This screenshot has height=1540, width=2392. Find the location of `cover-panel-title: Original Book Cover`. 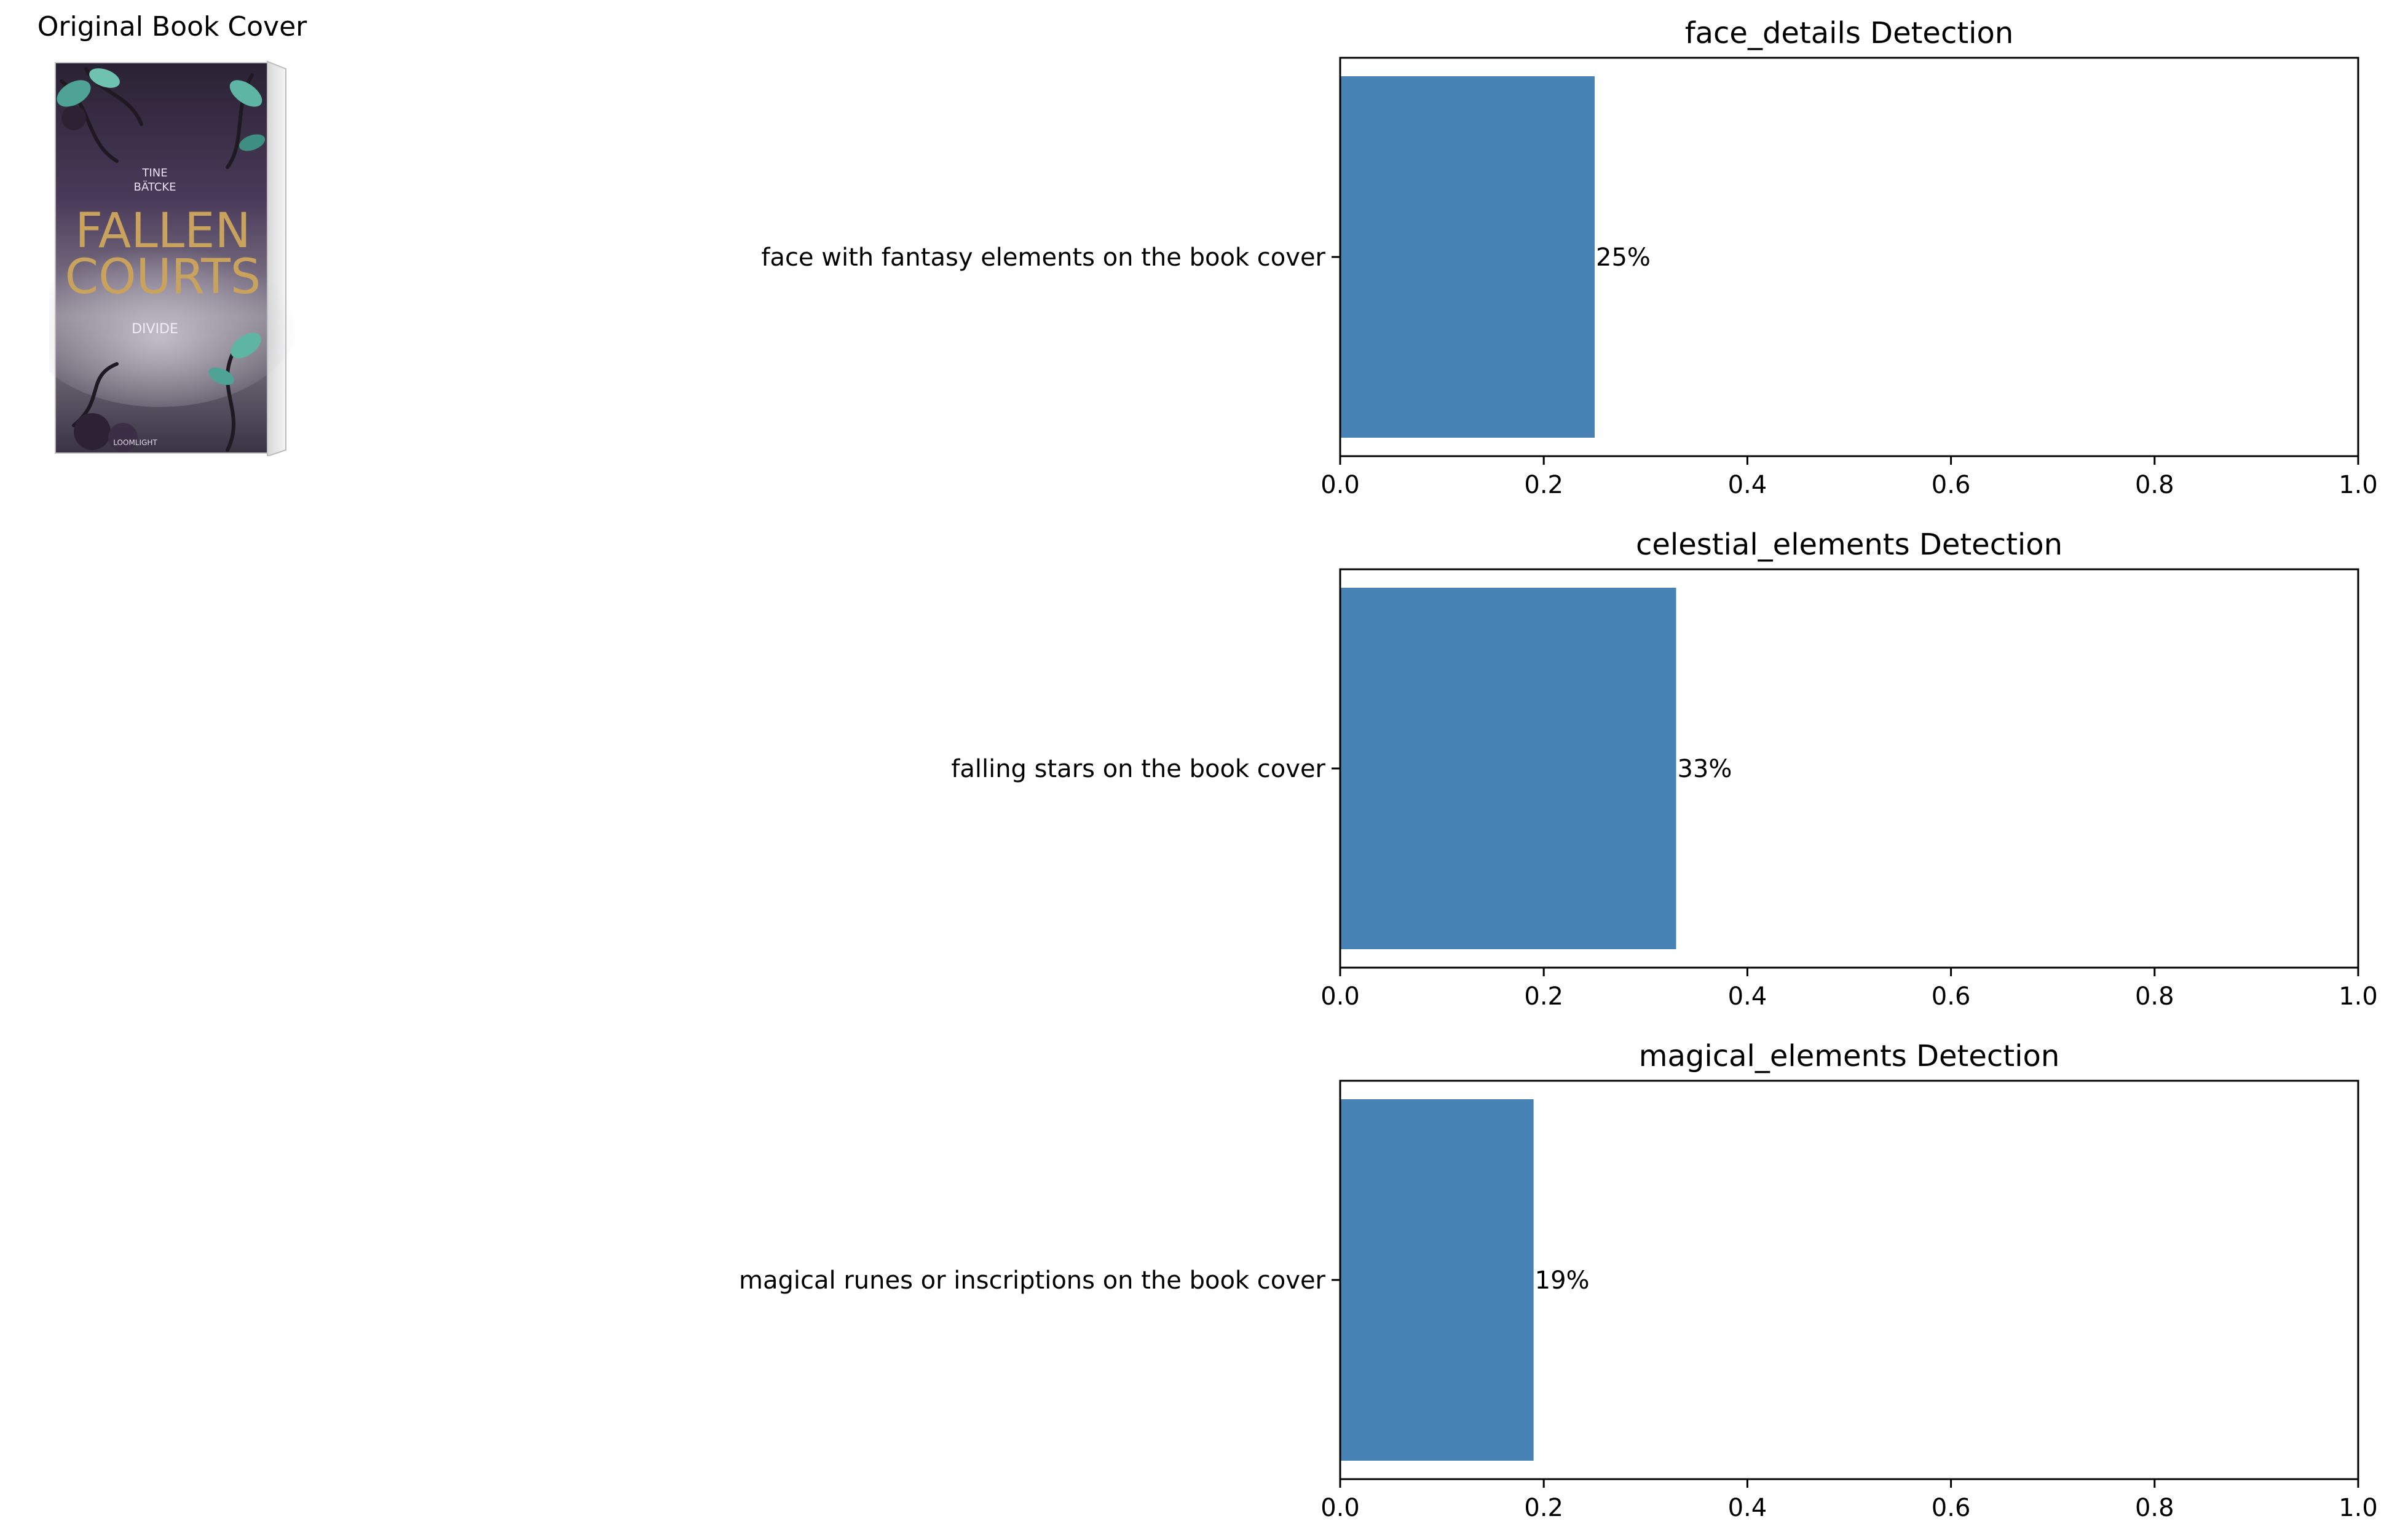

cover-panel-title: Original Book Cover is located at coordinates (172, 27).